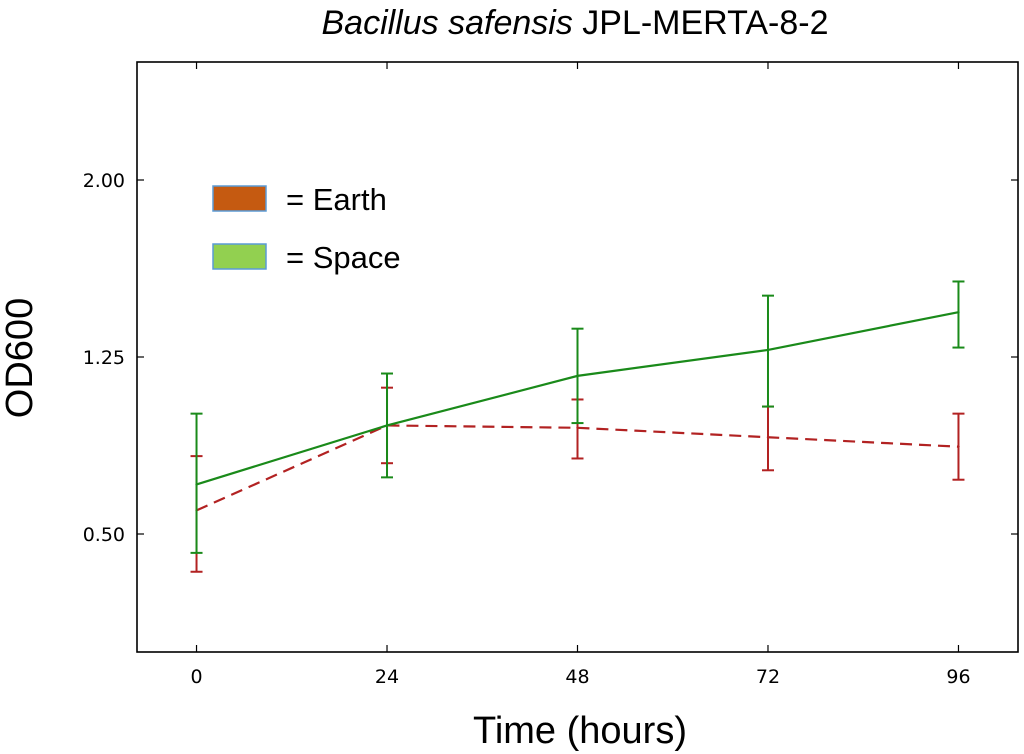 This screenshot has width=1024, height=754. What do you see at coordinates (104, 358) in the screenshot?
I see `y-tick-label: 1.25` at bounding box center [104, 358].